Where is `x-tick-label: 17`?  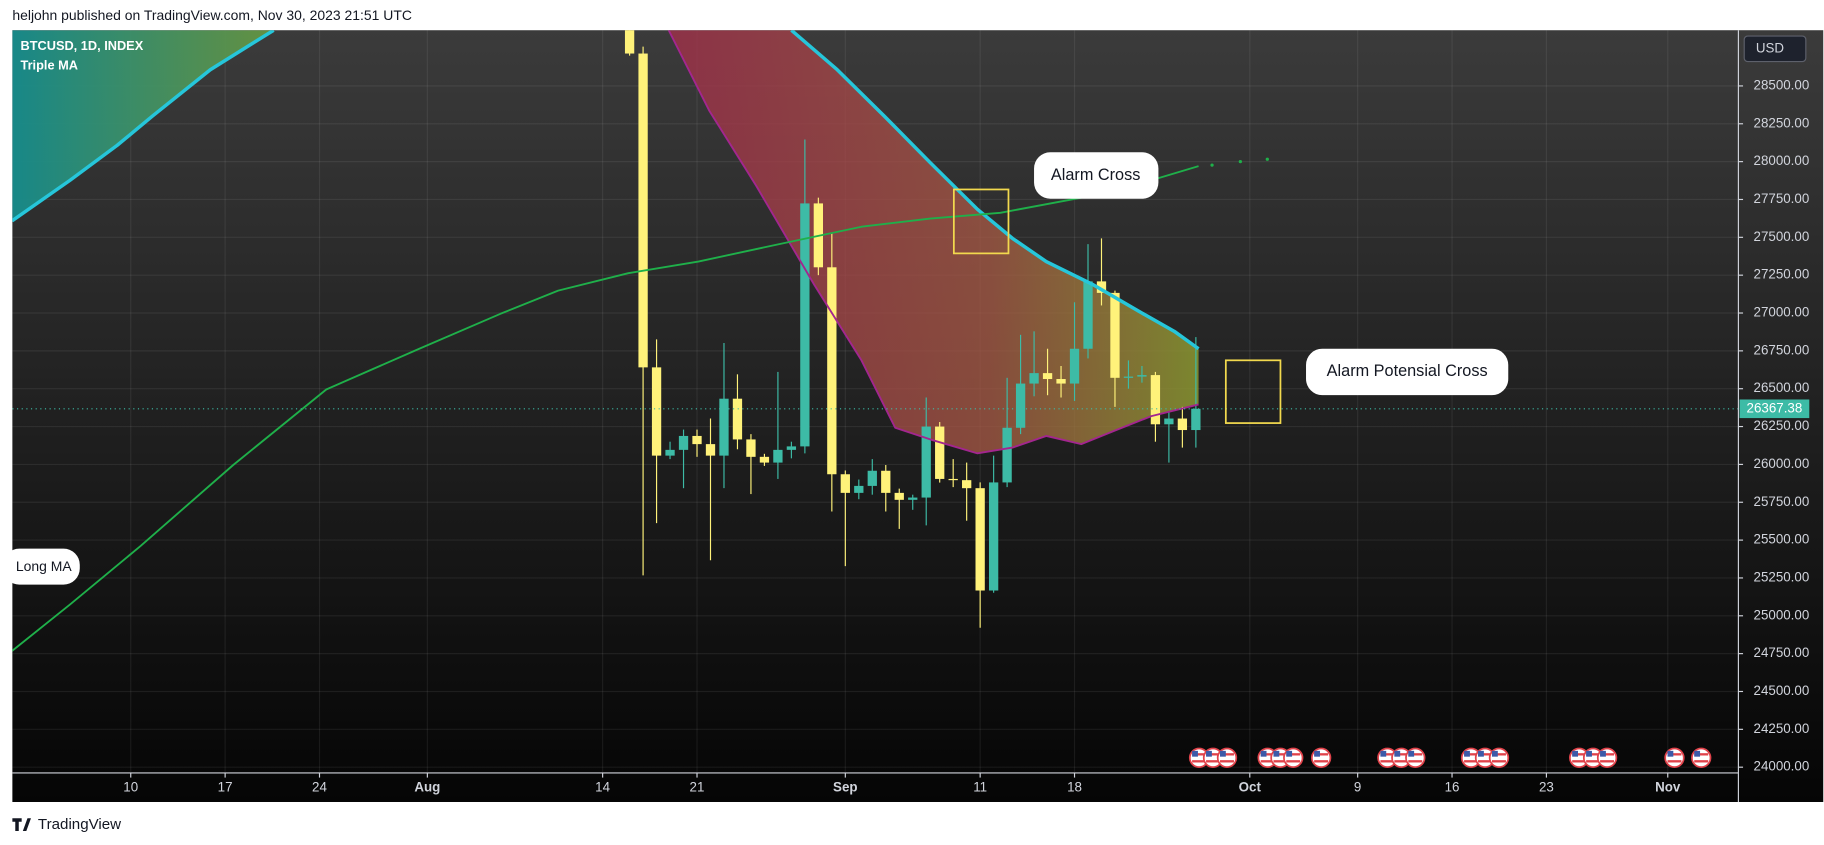 x-tick-label: 17 is located at coordinates (225, 787).